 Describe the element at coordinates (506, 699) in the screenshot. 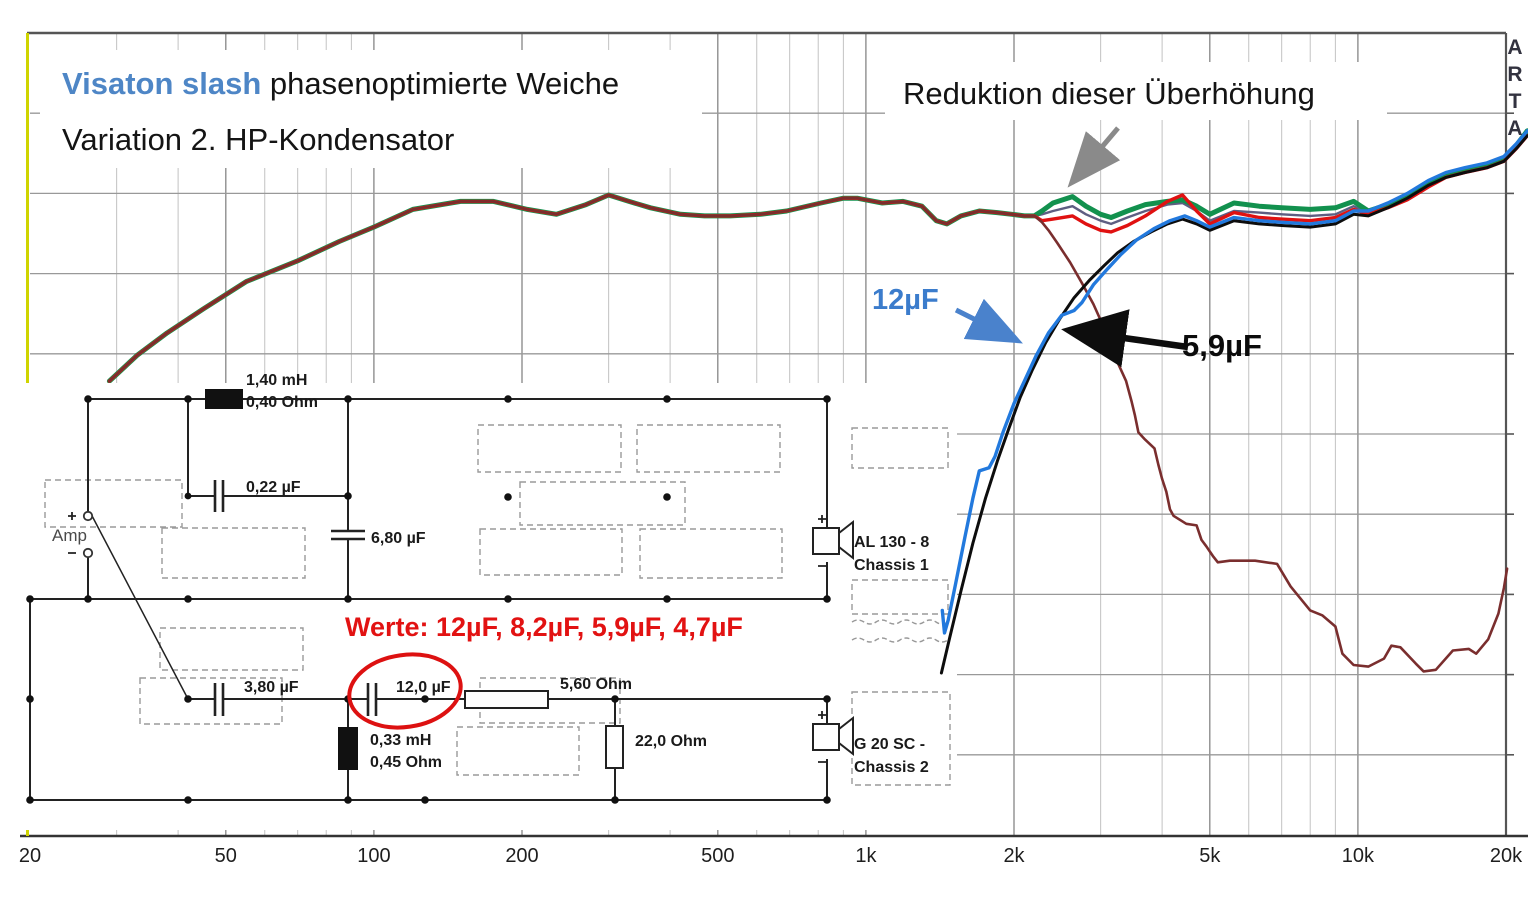

I see `resistor-560-symbol` at that location.